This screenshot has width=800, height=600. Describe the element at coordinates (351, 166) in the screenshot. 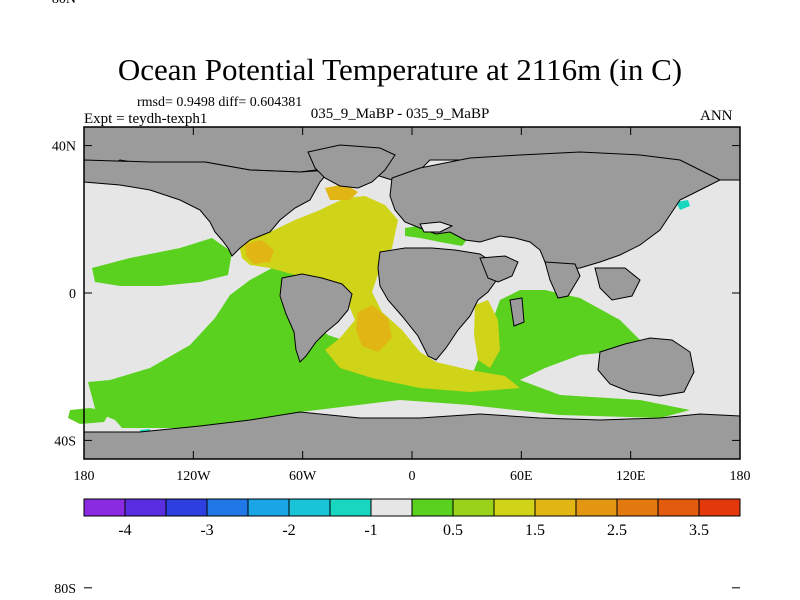

I see `greenland` at that location.